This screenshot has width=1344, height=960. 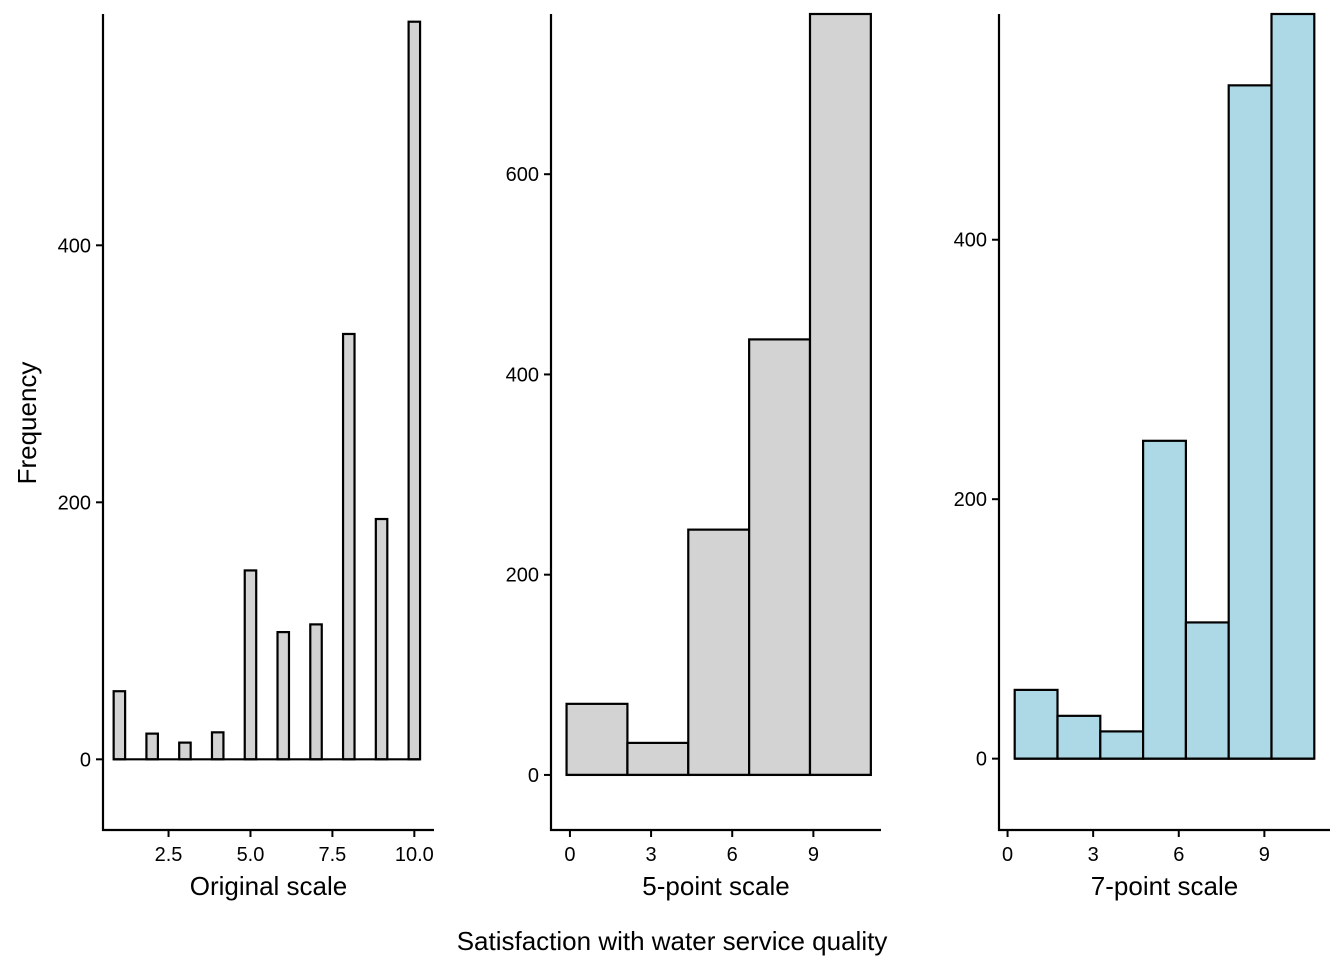 I want to click on panel-xlabel: 5-point scale, so click(x=715, y=886).